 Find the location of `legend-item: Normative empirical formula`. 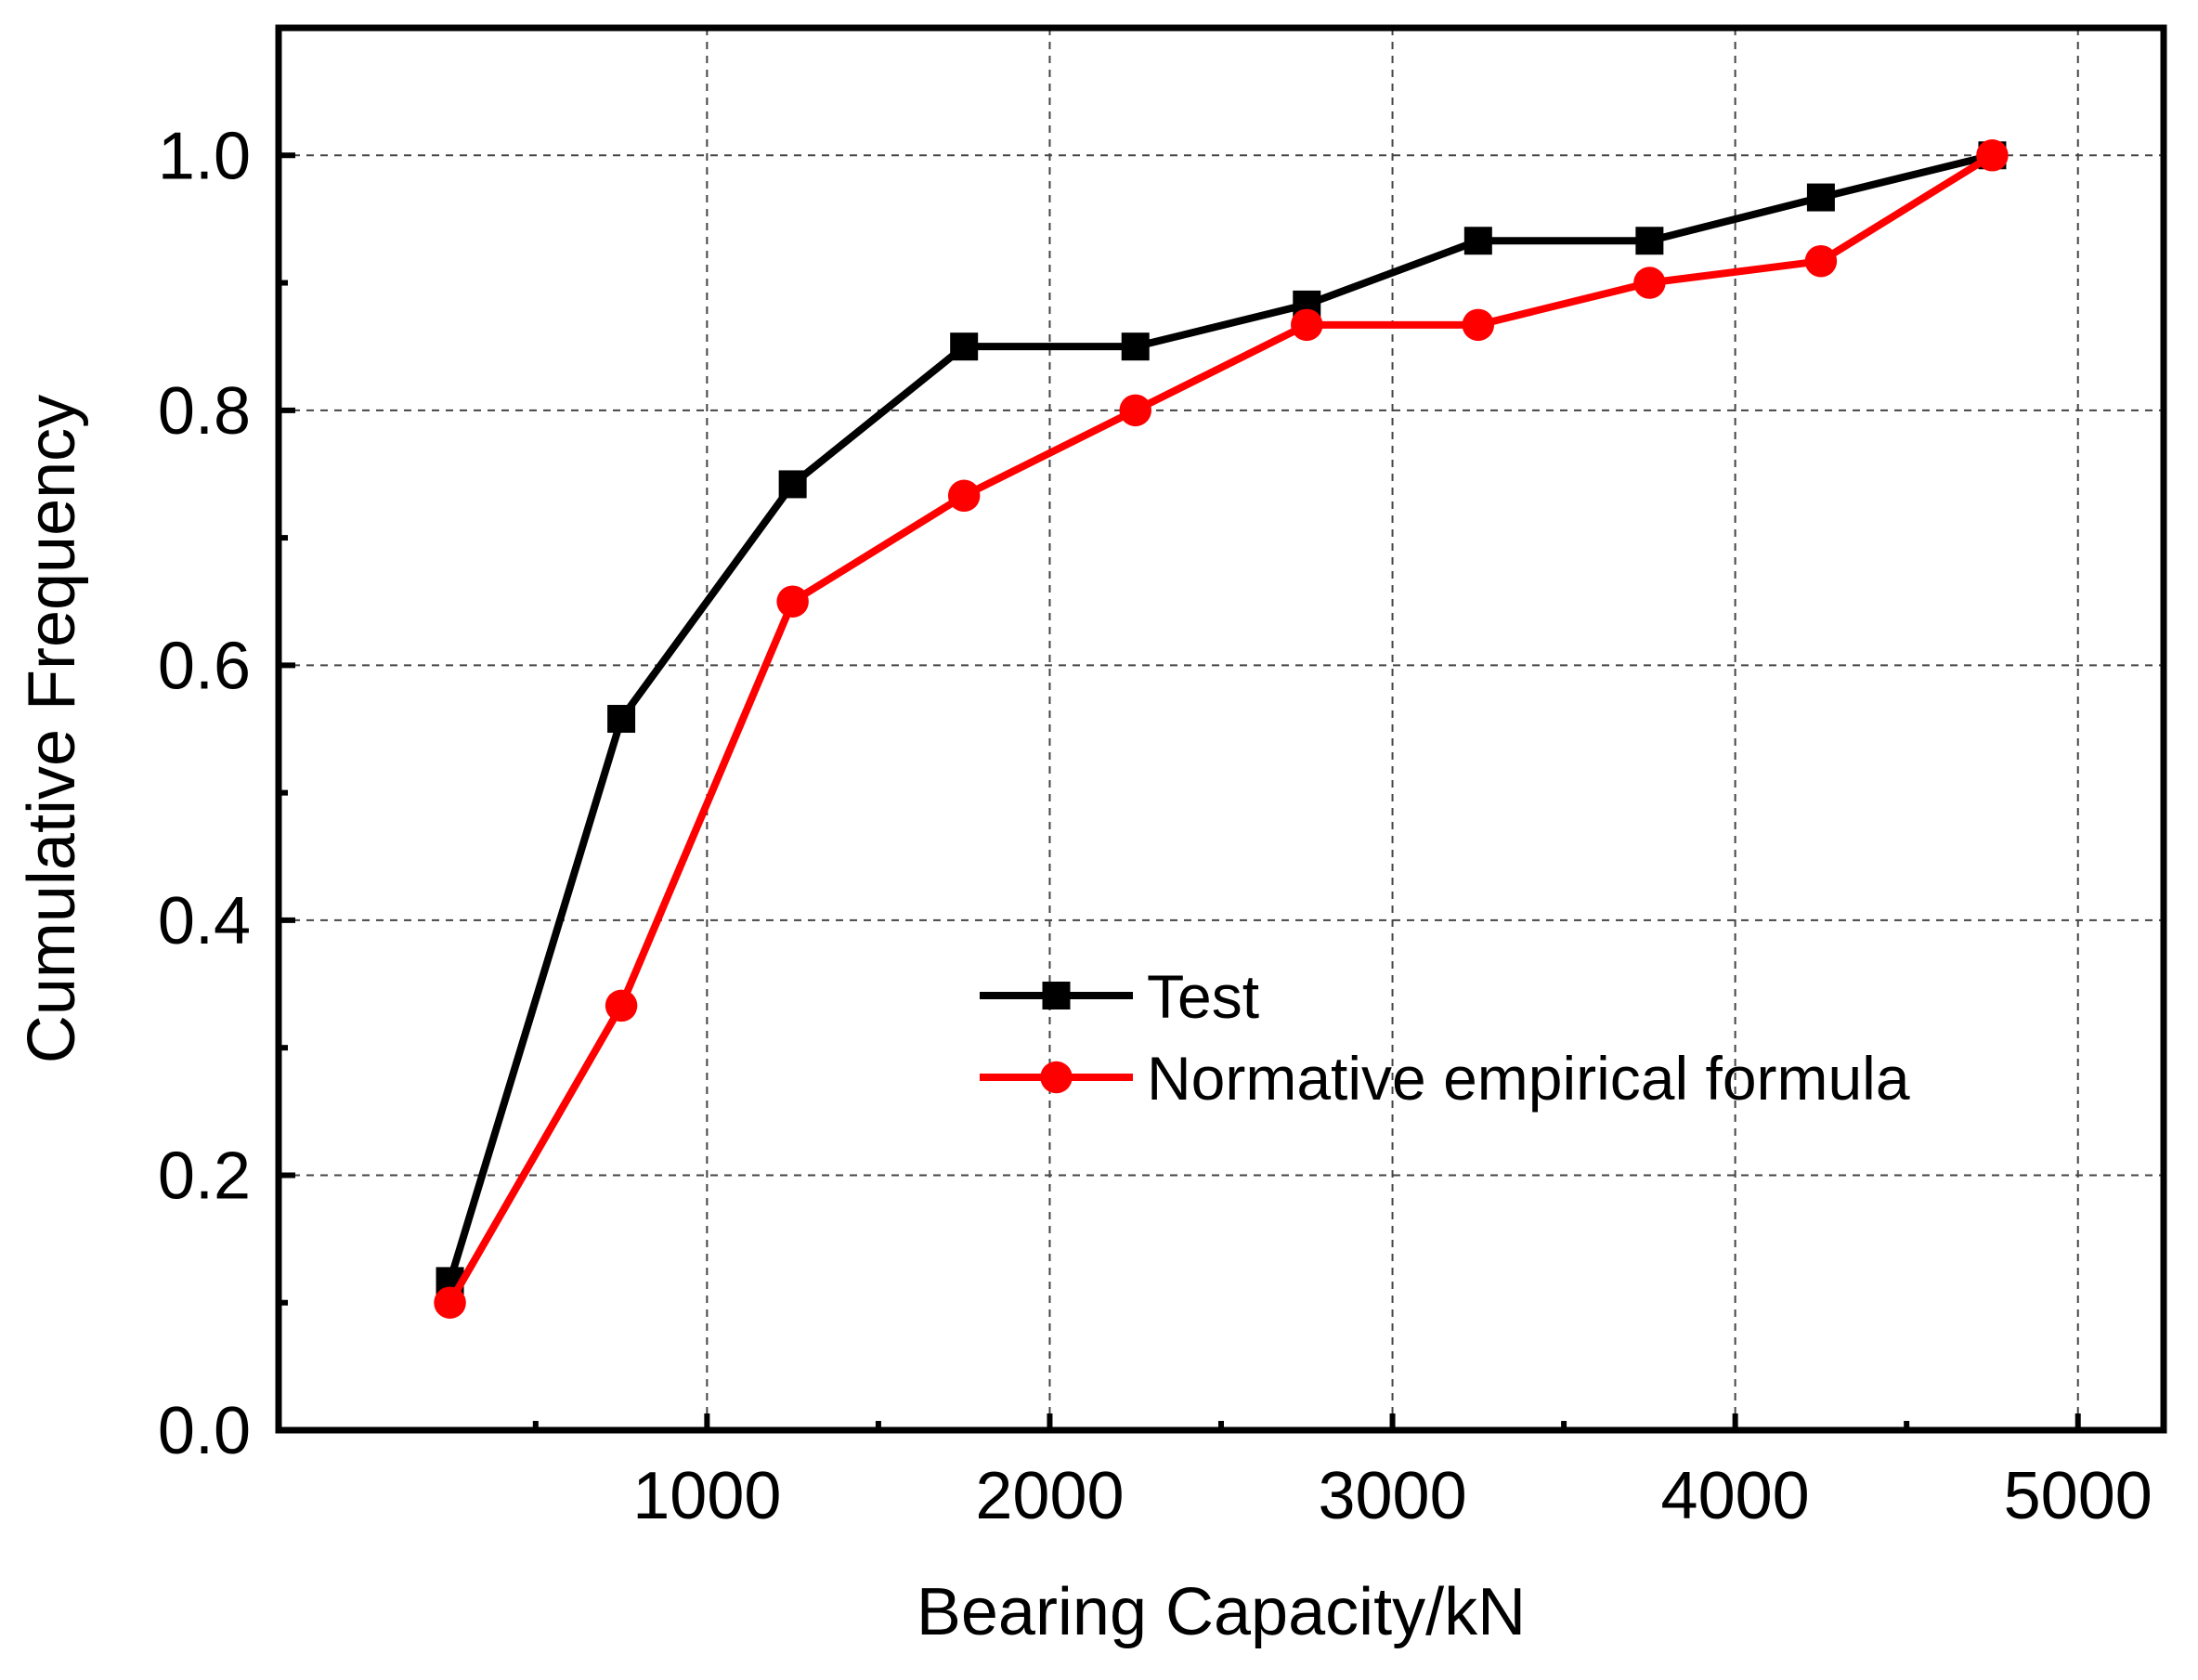

legend-item: Normative empirical formula is located at coordinates (1445, 1078).